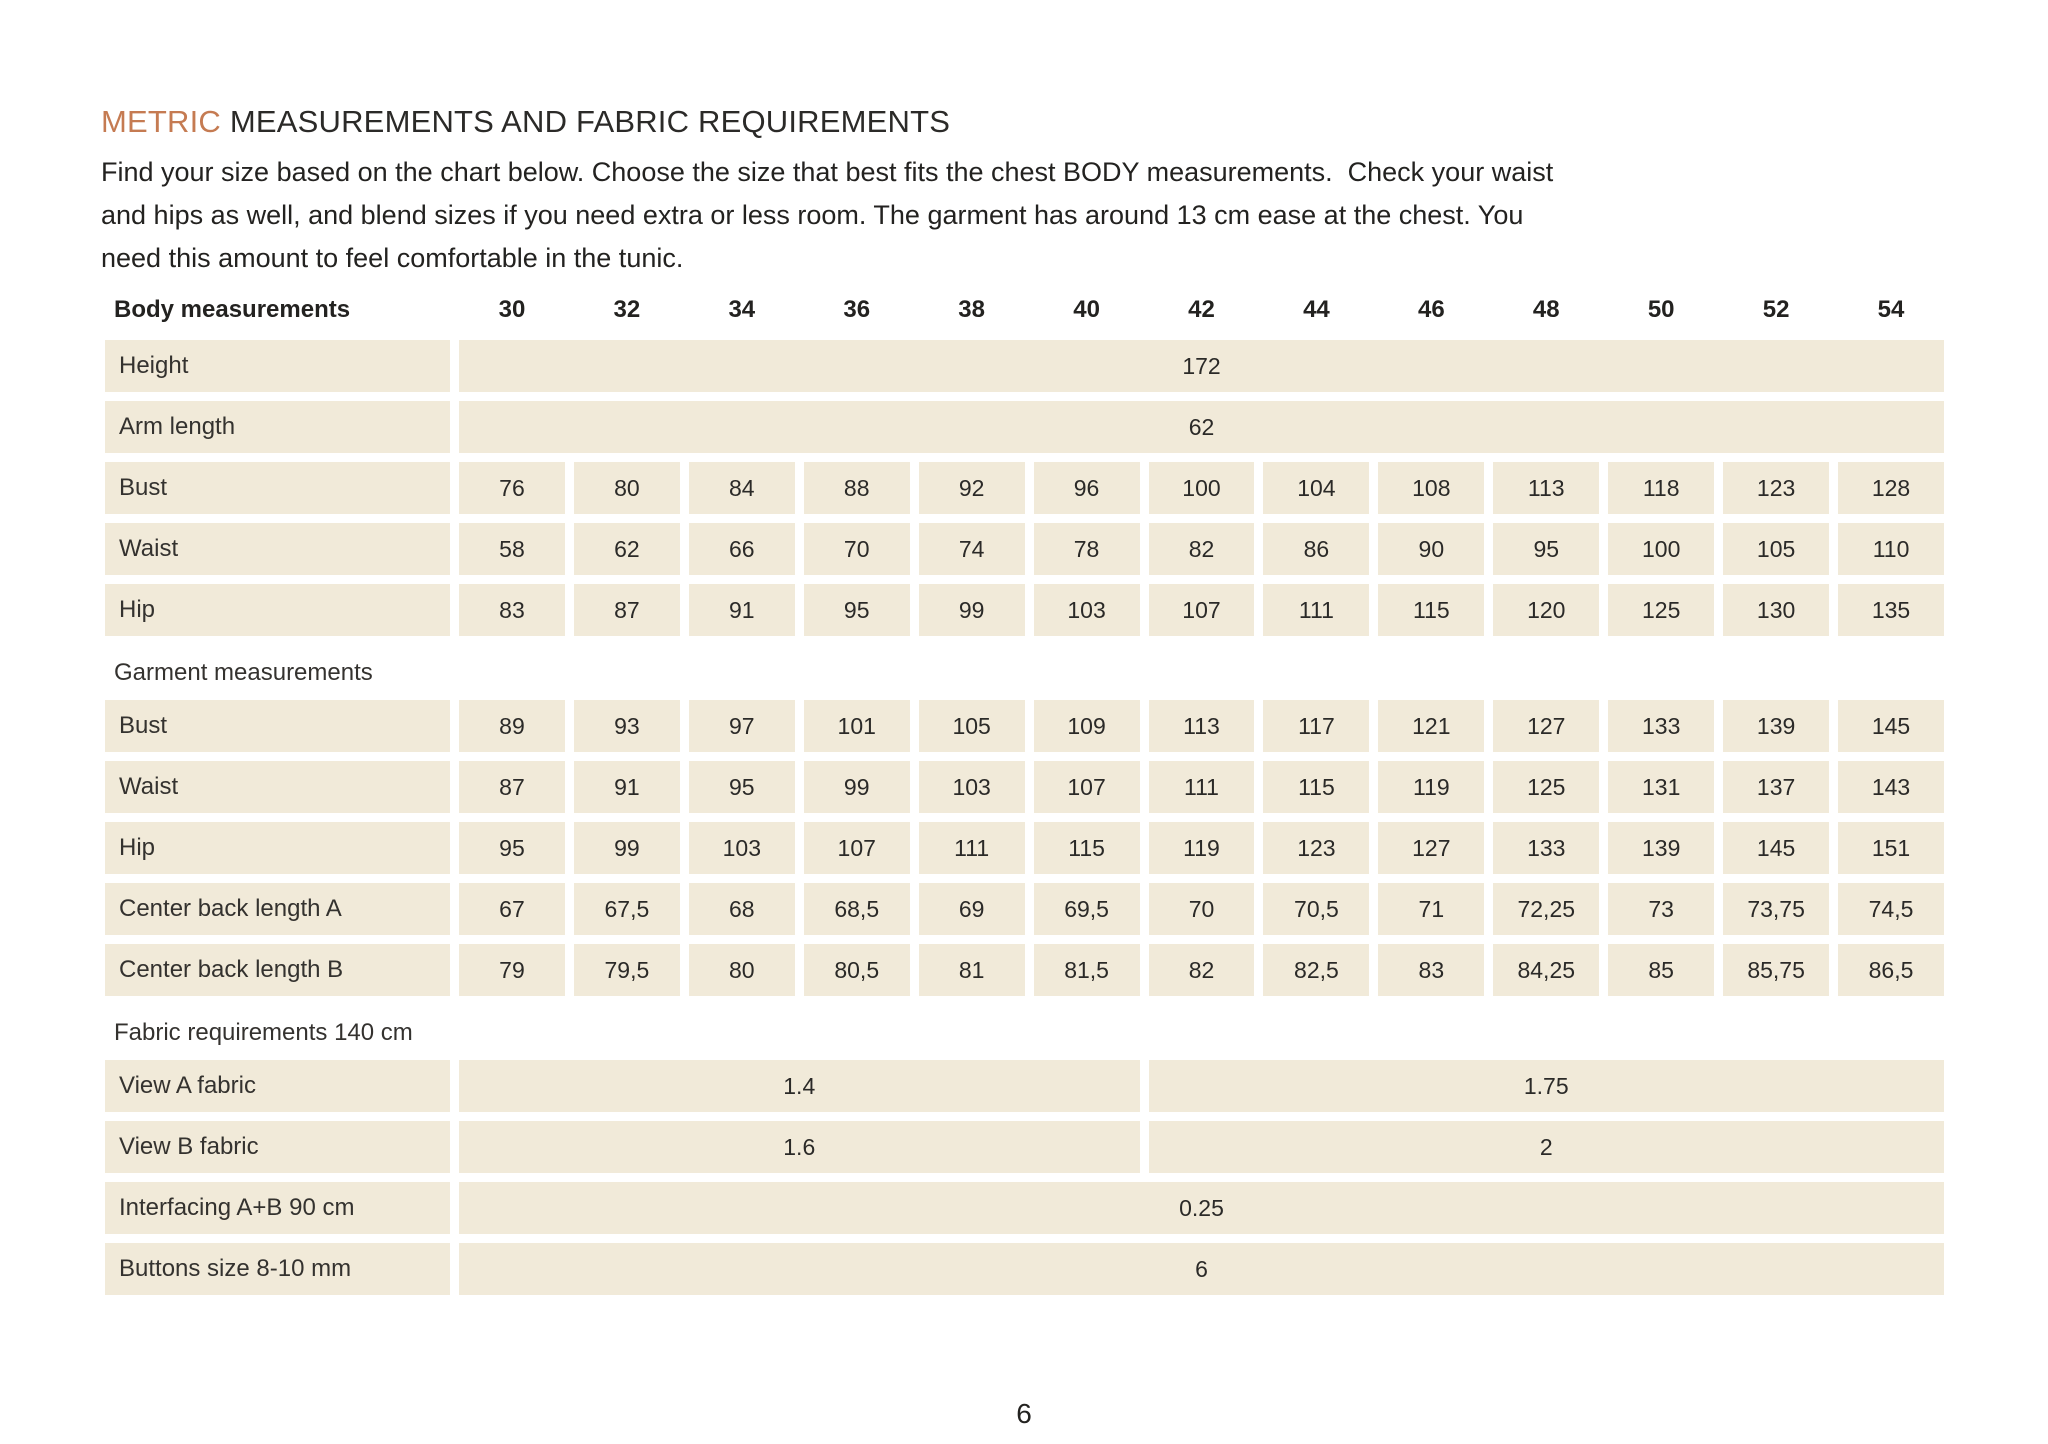 Image resolution: width=2048 pixels, height=1444 pixels. I want to click on value-cell-center-back-length-a: 70, so click(1201, 909).